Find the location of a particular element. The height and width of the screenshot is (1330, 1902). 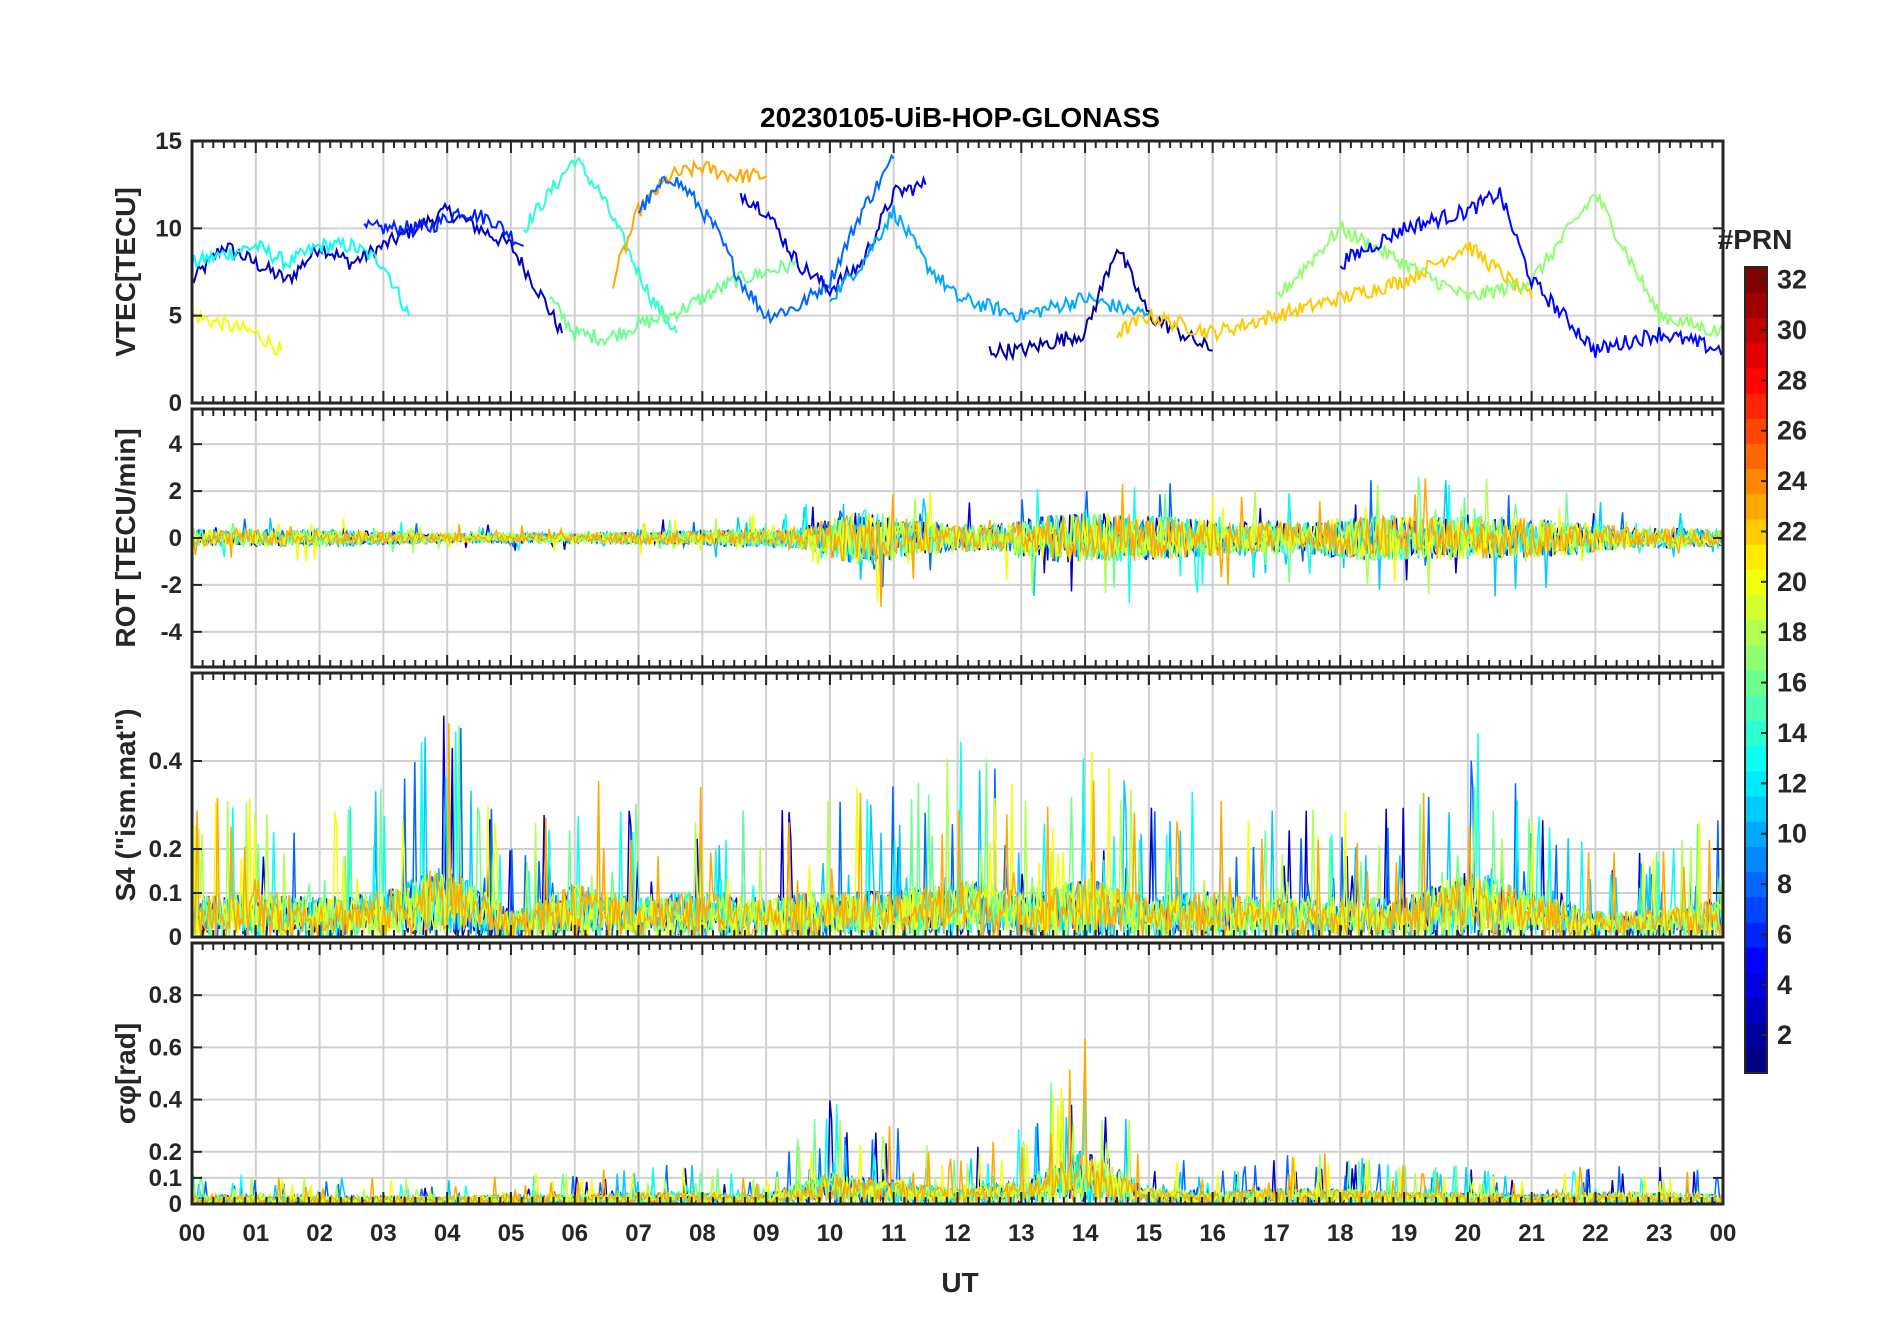

colorbar-tick-label: 18 is located at coordinates (1792, 632).